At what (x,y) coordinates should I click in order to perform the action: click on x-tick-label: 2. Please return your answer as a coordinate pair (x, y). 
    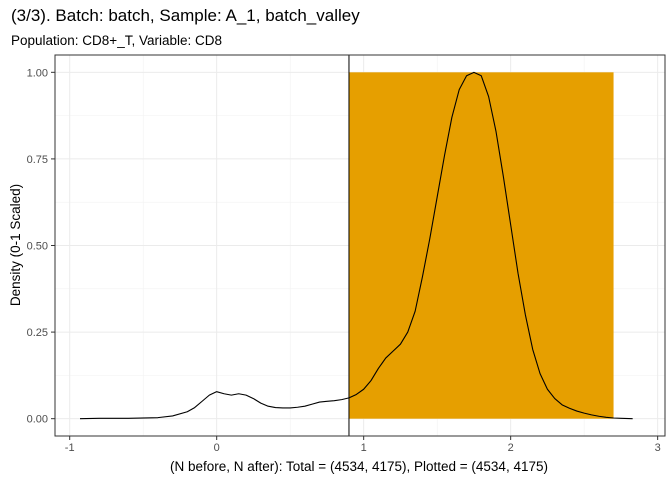
    Looking at the image, I should click on (511, 448).